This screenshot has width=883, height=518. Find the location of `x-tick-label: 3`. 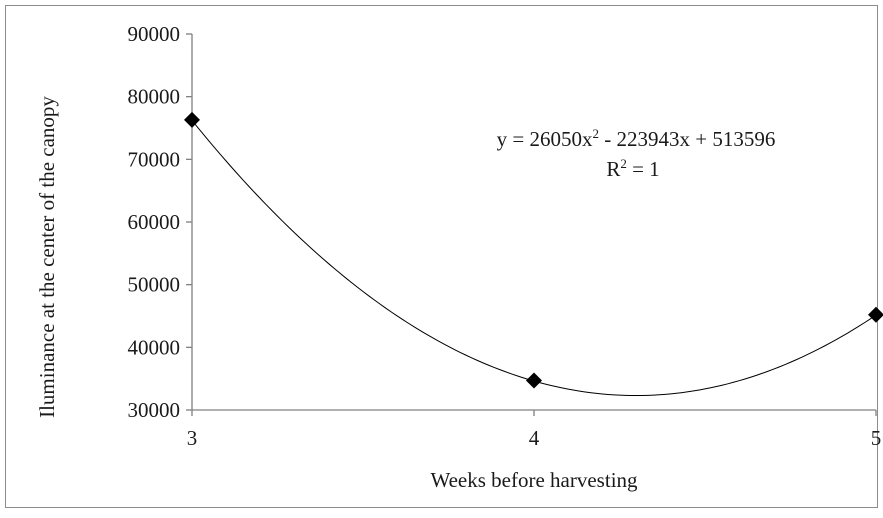

x-tick-label: 3 is located at coordinates (192, 438).